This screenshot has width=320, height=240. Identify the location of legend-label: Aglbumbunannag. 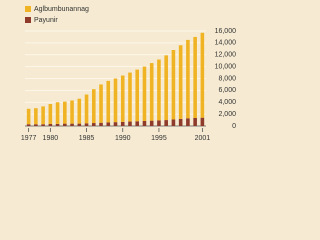
(61, 9).